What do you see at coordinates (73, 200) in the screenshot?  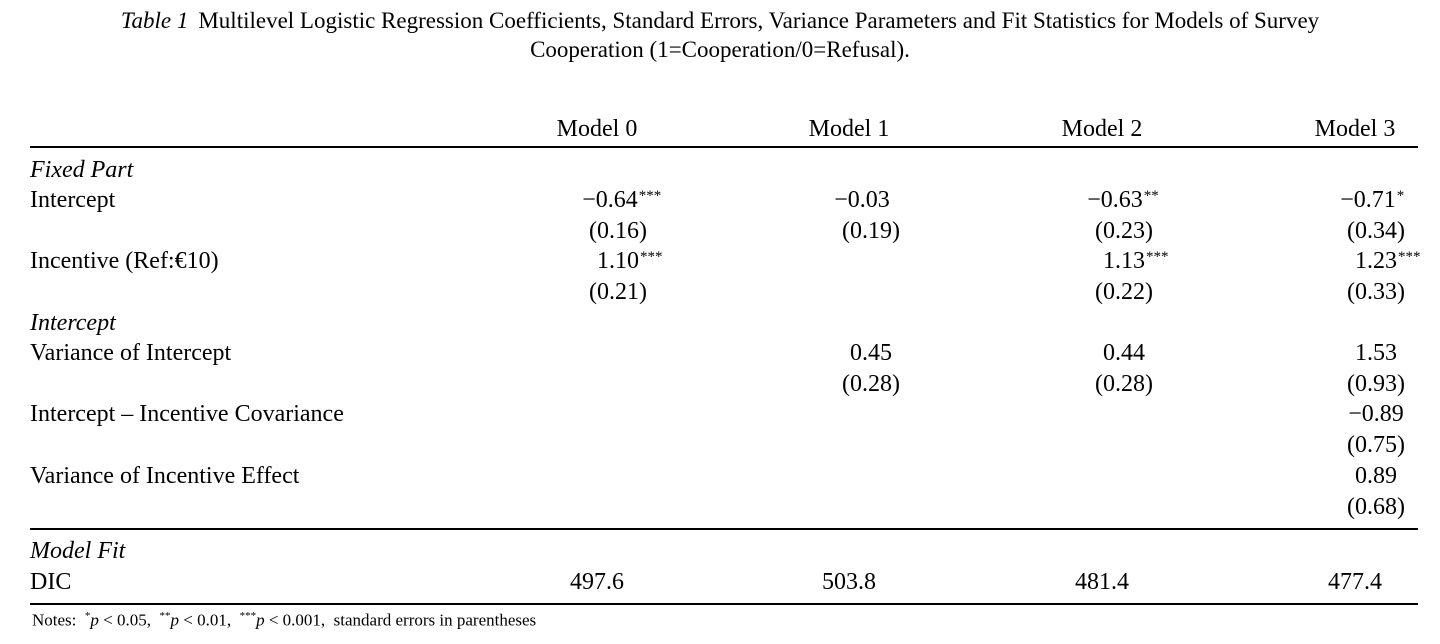 I see `row-label-intercept: Intercept` at bounding box center [73, 200].